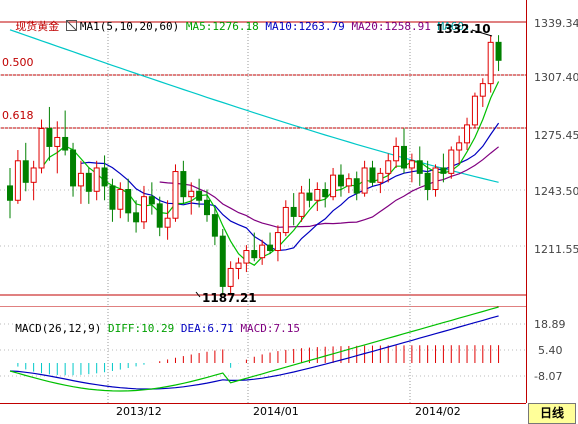 The height and width of the screenshot is (424, 578). I want to click on macd-axis-label: 18.89, so click(550, 324).